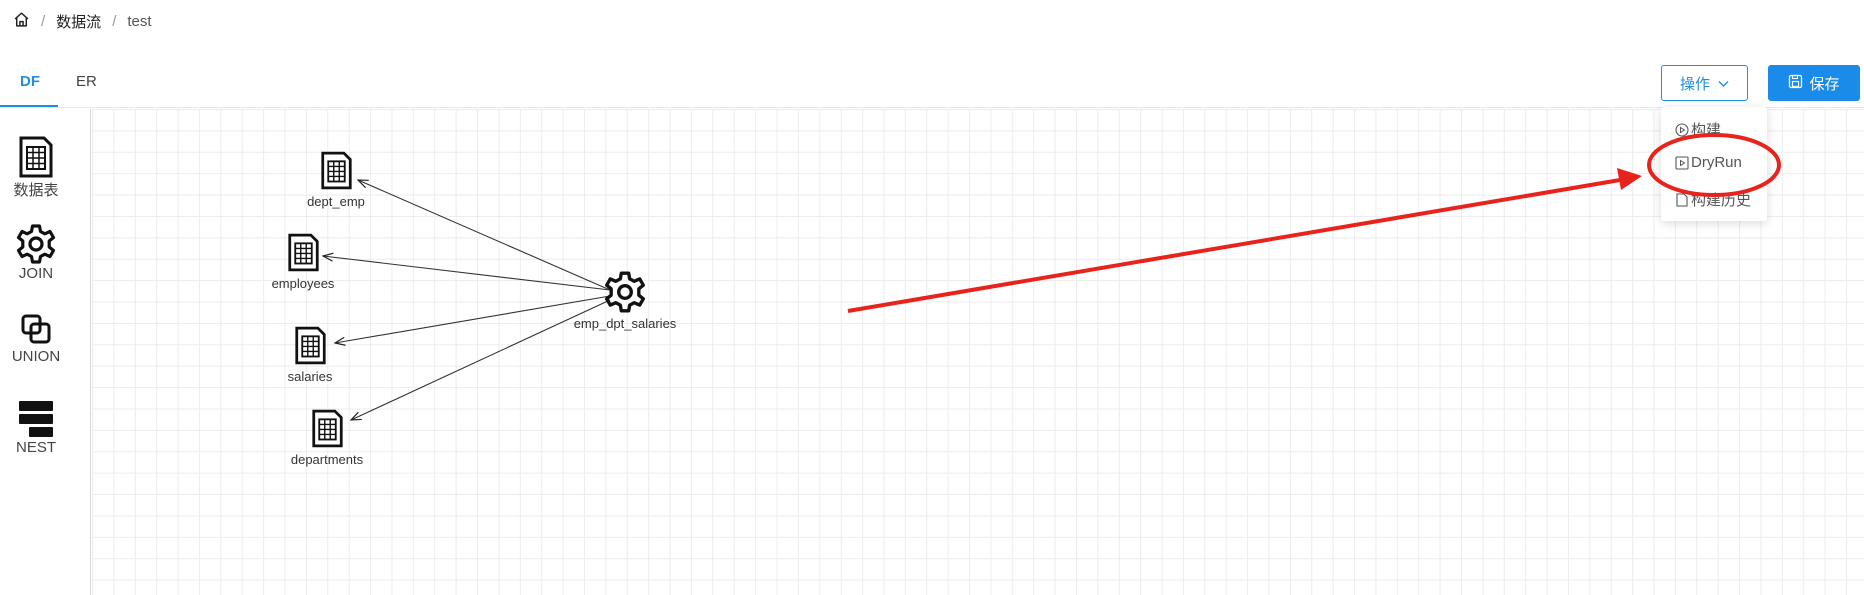  I want to click on breadcrumb: / 数据流 / test, so click(82, 21).